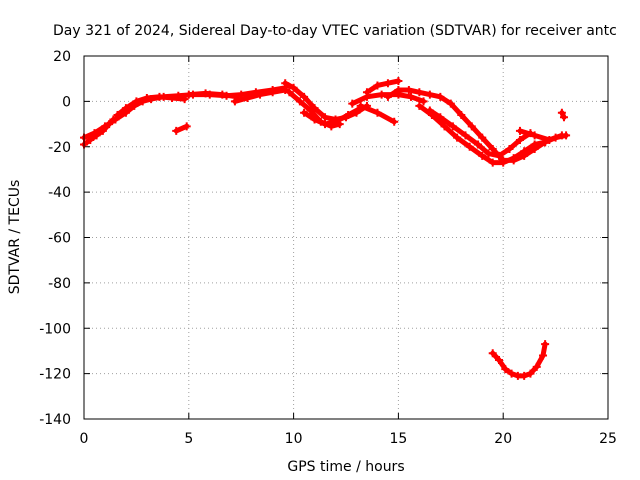 Image resolution: width=640 pixels, height=480 pixels. Describe the element at coordinates (188, 439) in the screenshot. I see `x-tick-label: 5` at that location.